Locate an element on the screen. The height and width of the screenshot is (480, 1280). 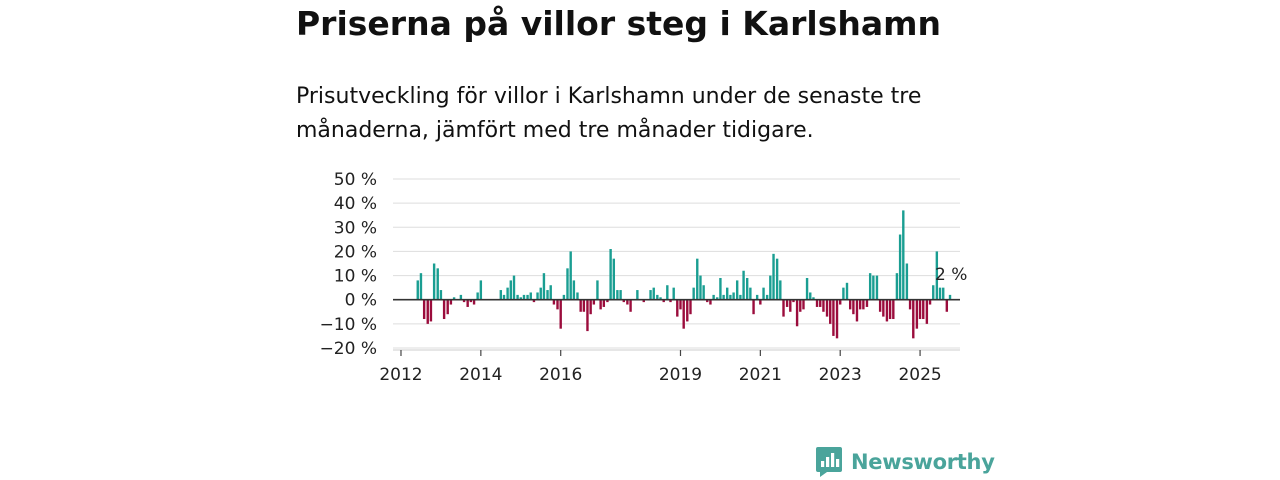
y-tick-label: 10 % is located at coordinates (355, 277).